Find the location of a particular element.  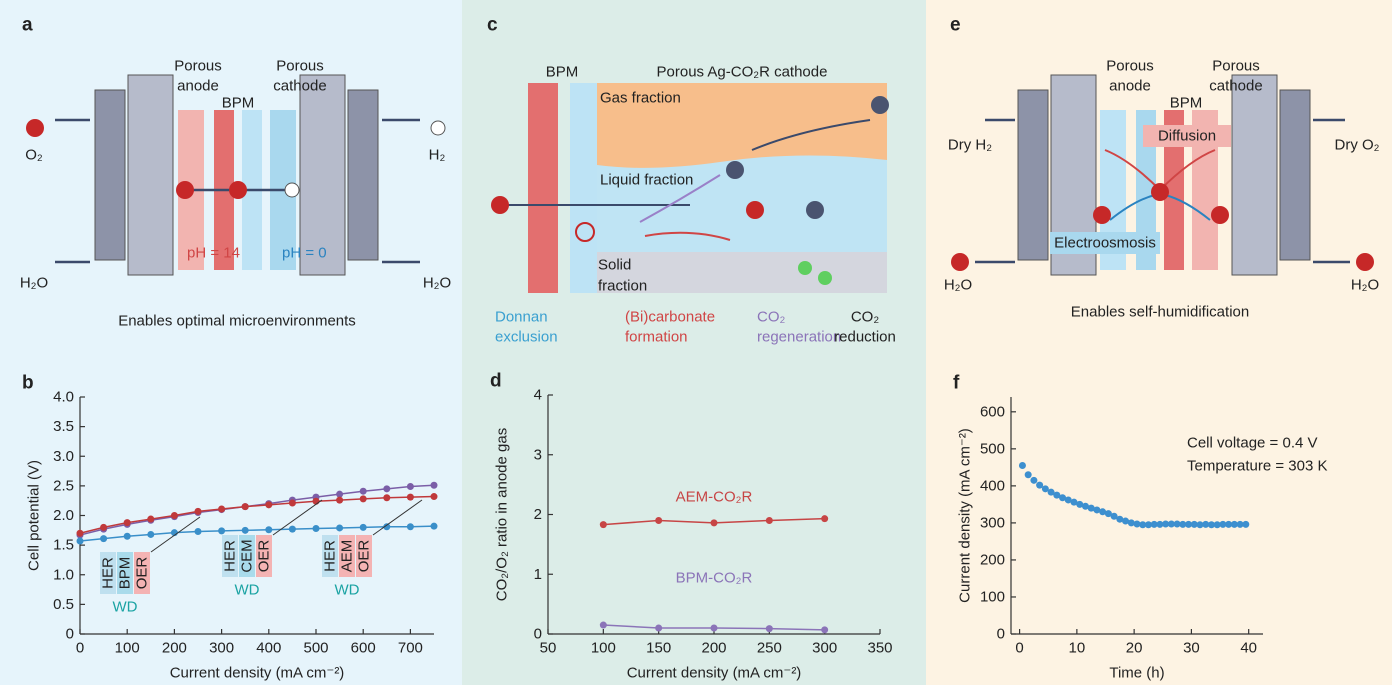

label: pH = 14 is located at coordinates (213, 253).